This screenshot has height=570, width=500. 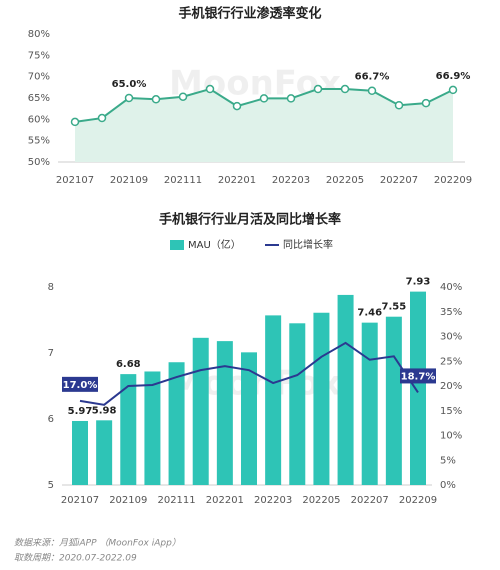 What do you see at coordinates (39, 119) in the screenshot?
I see `y-tick-label: 60%` at bounding box center [39, 119].